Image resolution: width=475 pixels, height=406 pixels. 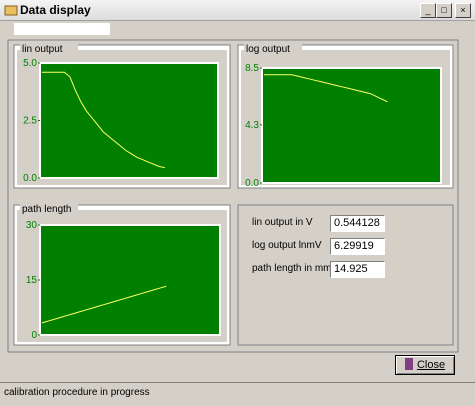 I want to click on text-box, so click(x=62, y=29).